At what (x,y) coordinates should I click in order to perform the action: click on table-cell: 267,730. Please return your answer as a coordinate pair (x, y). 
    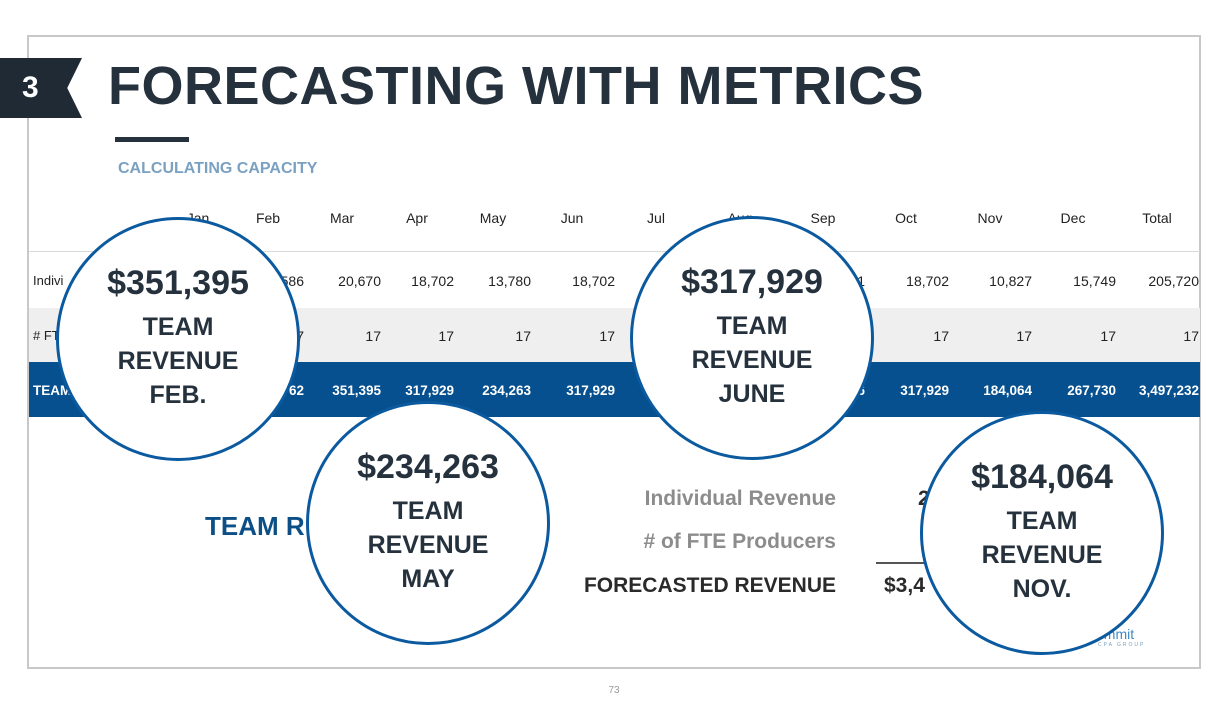
    Looking at the image, I should click on (1091, 390).